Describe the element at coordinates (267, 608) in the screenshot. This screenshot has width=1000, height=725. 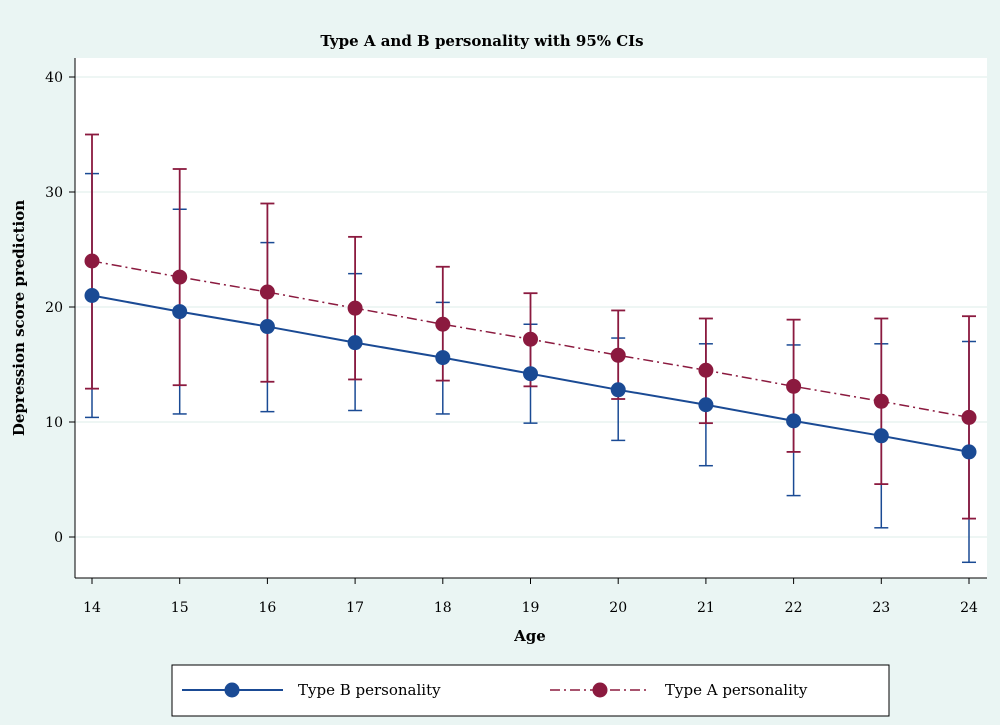
I see `x-tick-label-16: 16` at that location.